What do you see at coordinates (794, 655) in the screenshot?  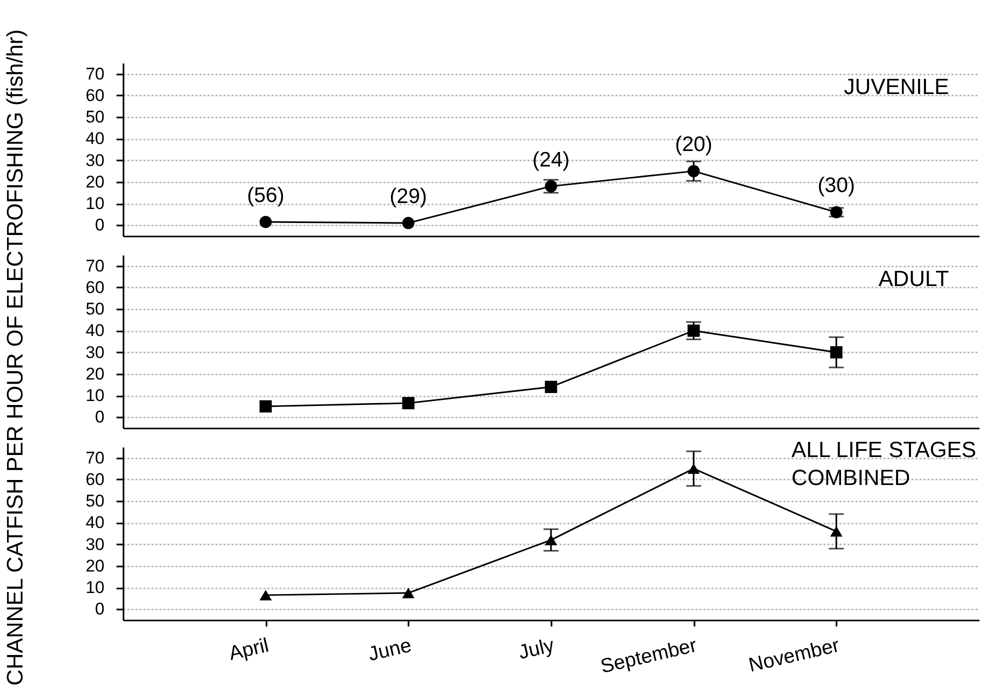 I see `x-tick-label: November` at bounding box center [794, 655].